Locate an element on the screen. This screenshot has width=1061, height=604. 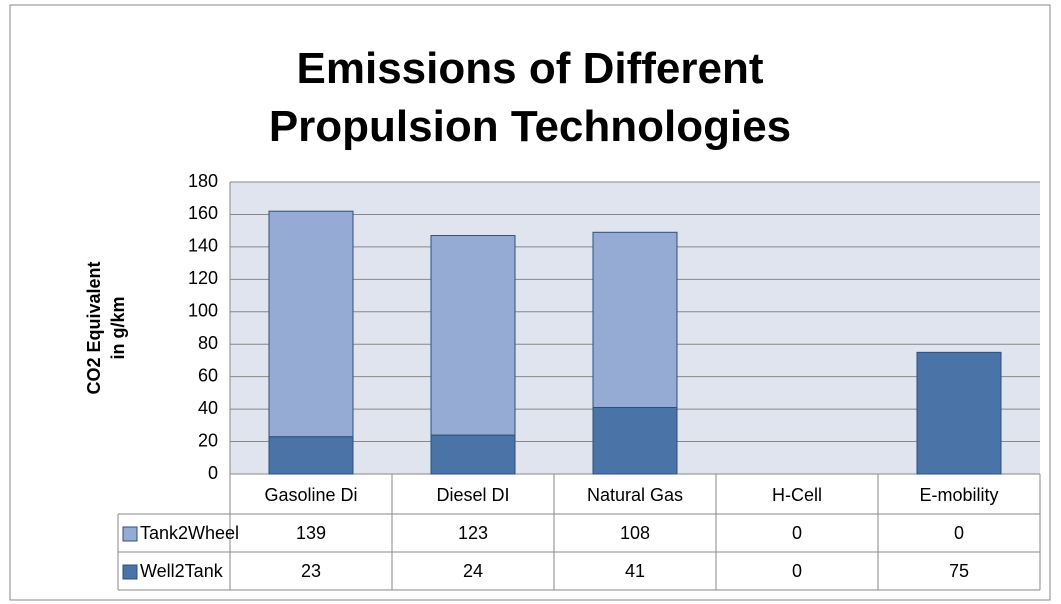
legend-label: Tank2Wheel is located at coordinates (189, 533).